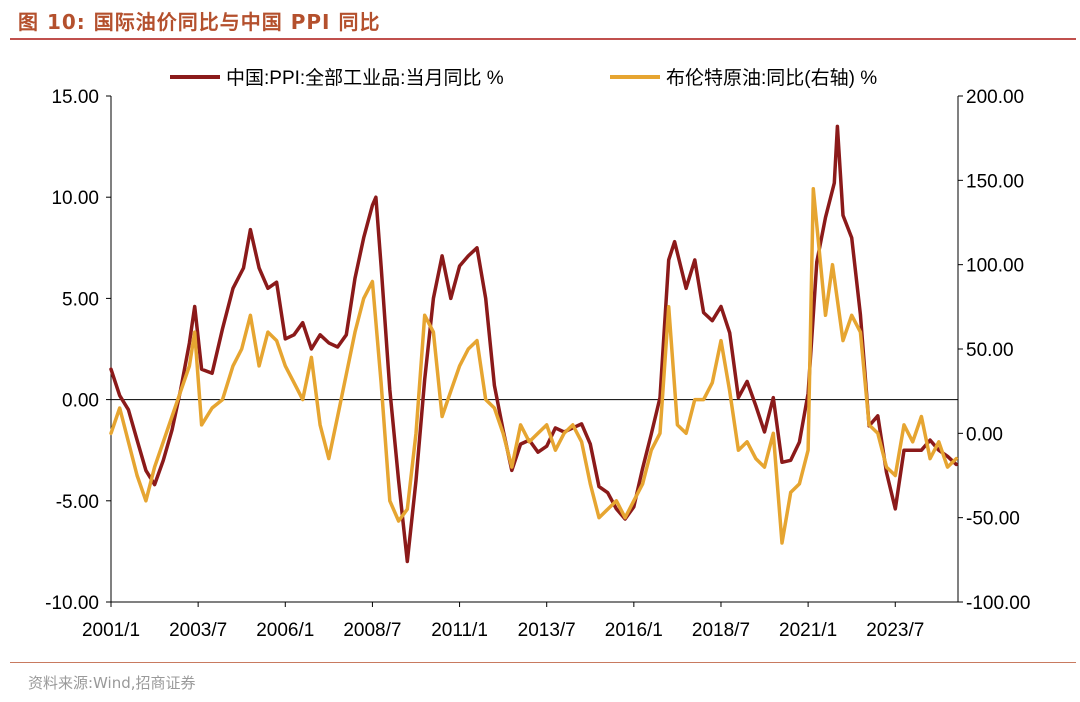 This screenshot has width=1080, height=702. I want to click on left-tick-label: 0.00, so click(80, 401).